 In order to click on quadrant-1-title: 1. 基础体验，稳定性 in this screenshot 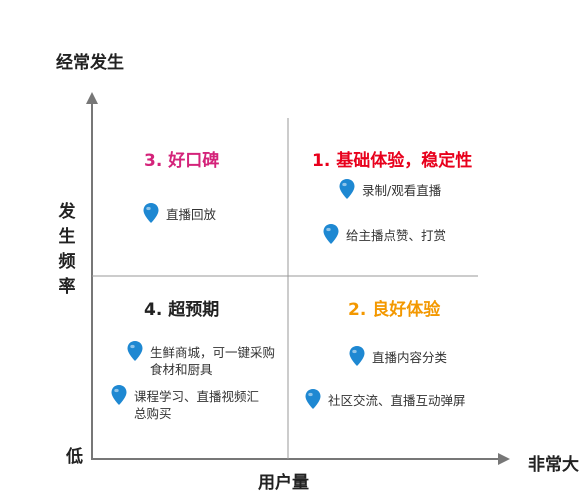, I will do `click(392, 161)`.